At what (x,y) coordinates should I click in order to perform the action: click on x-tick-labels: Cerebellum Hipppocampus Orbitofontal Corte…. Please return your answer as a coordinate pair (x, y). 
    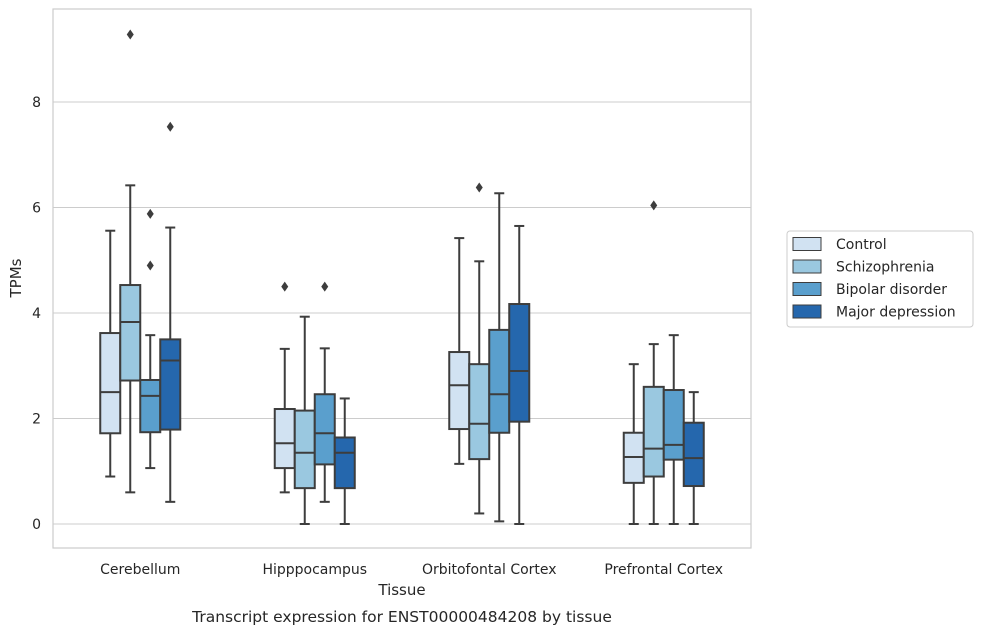
    Looking at the image, I should click on (411, 570).